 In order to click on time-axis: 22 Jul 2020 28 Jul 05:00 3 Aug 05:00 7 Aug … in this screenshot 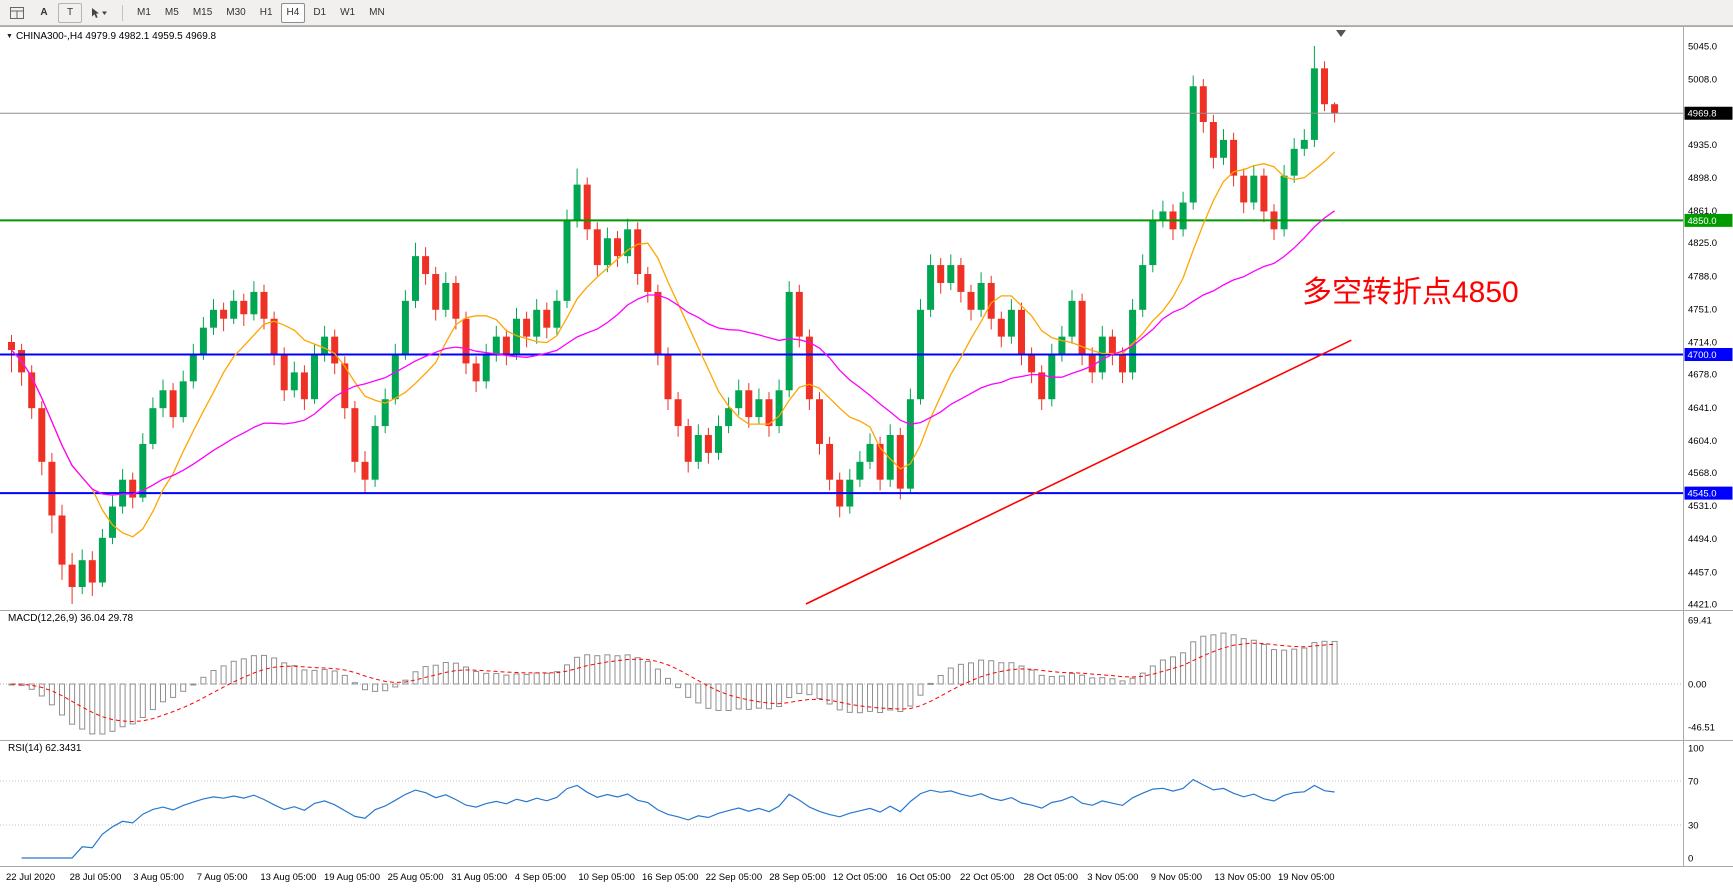, I will do `click(670, 877)`.